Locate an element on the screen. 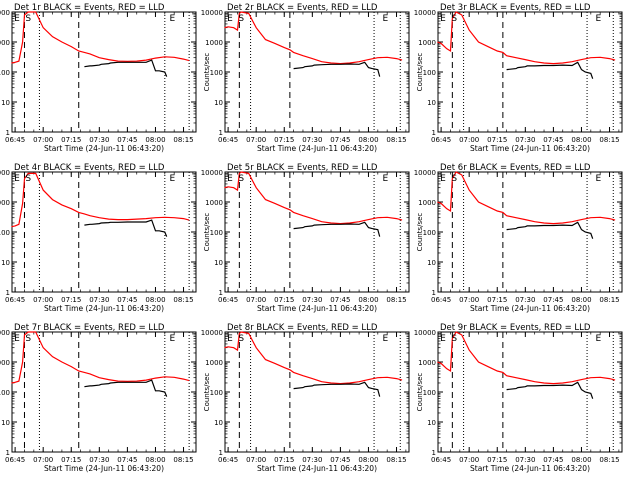  chart-title: Det 8r BLACK = Events, RED = LLD is located at coordinates (302, 328).